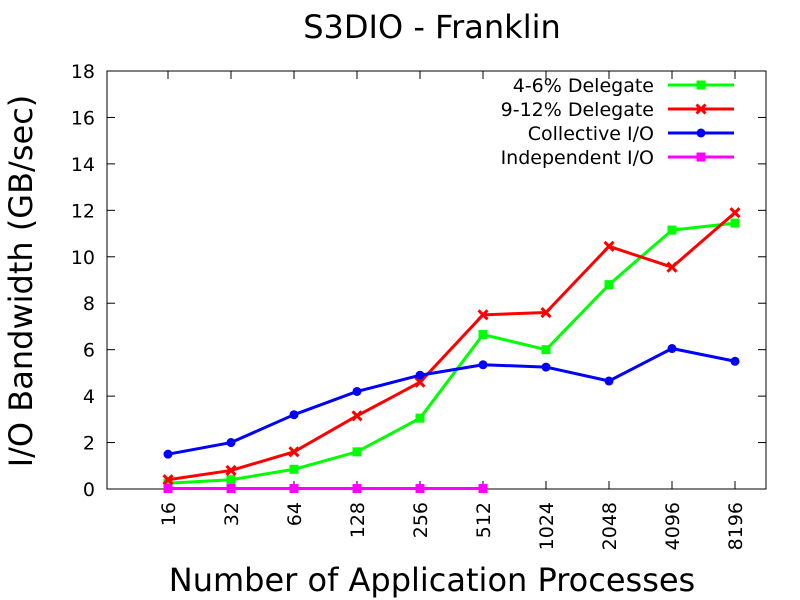 The width and height of the screenshot is (800, 600). What do you see at coordinates (547, 526) in the screenshot?
I see `x-tick-label: 1024` at bounding box center [547, 526].